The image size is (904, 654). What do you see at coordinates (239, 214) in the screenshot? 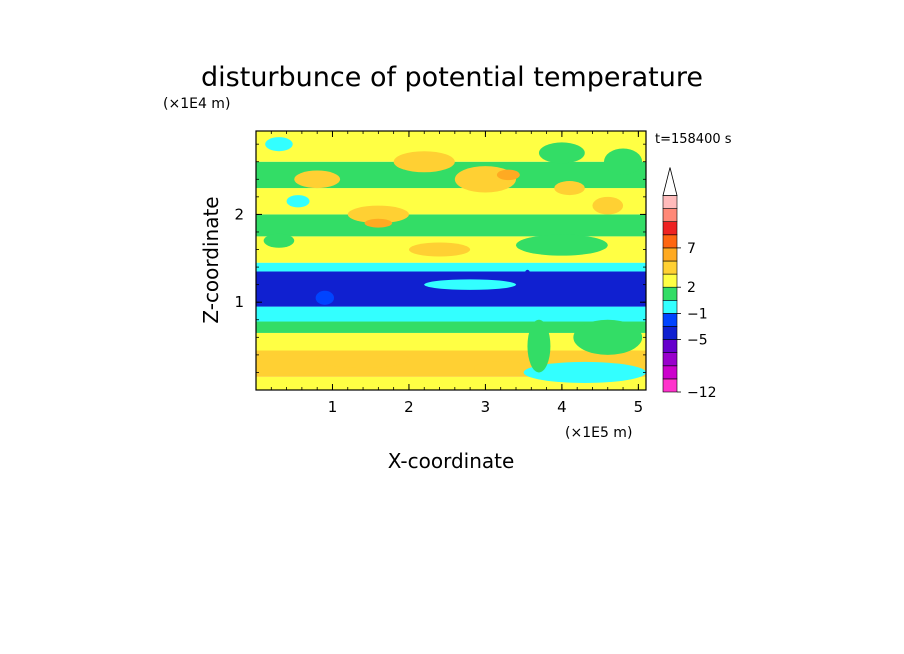
I see `y-tick-label: 2` at bounding box center [239, 214].